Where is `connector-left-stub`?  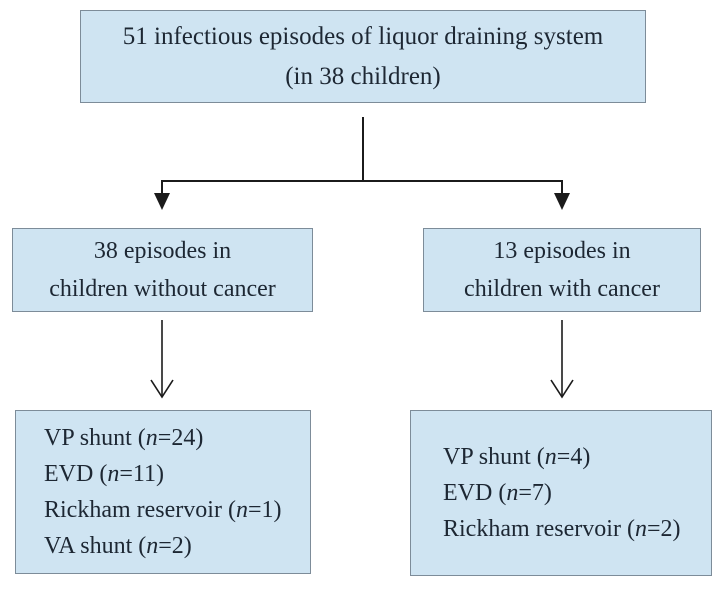 connector-left-stub is located at coordinates (162, 187).